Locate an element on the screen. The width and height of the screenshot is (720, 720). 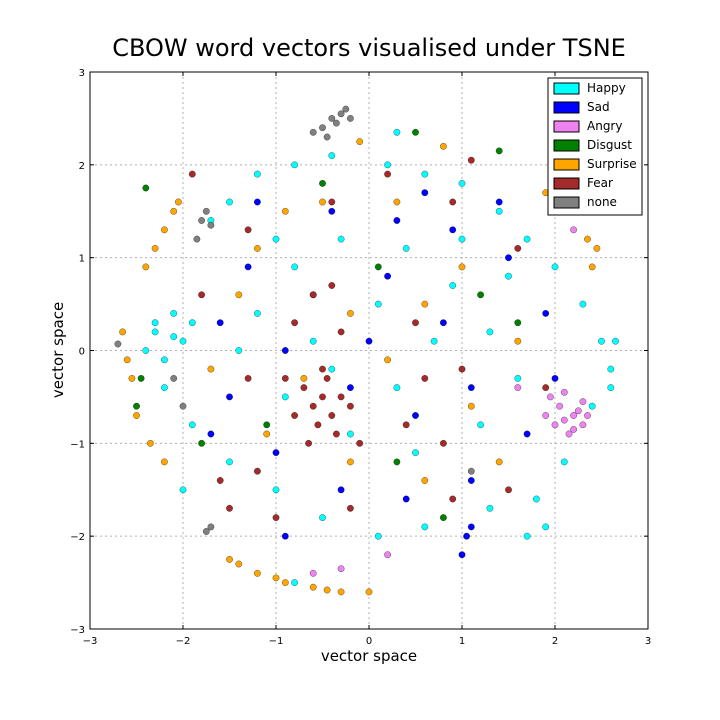
y-tick-label: 0 is located at coordinates (82, 352).